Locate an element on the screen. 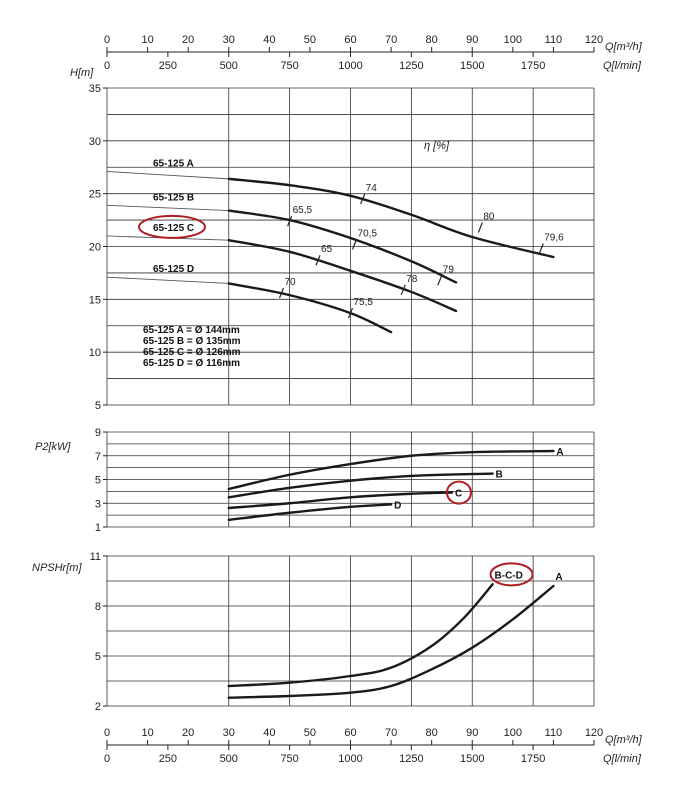  power-axis-label: P2[kW] is located at coordinates (53, 447).